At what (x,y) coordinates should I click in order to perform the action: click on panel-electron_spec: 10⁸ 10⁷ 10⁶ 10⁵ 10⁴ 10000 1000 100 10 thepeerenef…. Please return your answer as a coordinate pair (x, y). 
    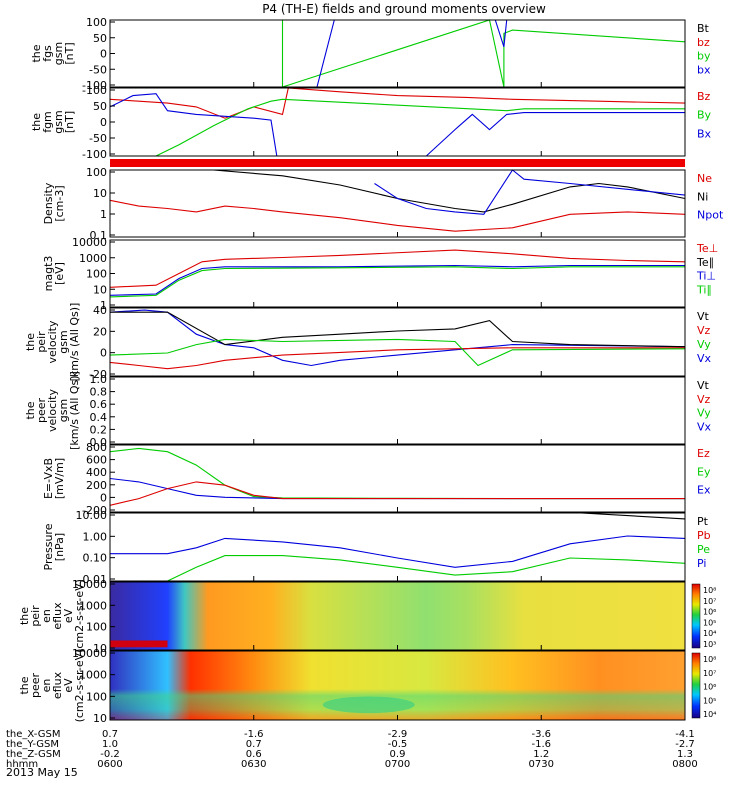
    Looking at the image, I should click on (367, 686).